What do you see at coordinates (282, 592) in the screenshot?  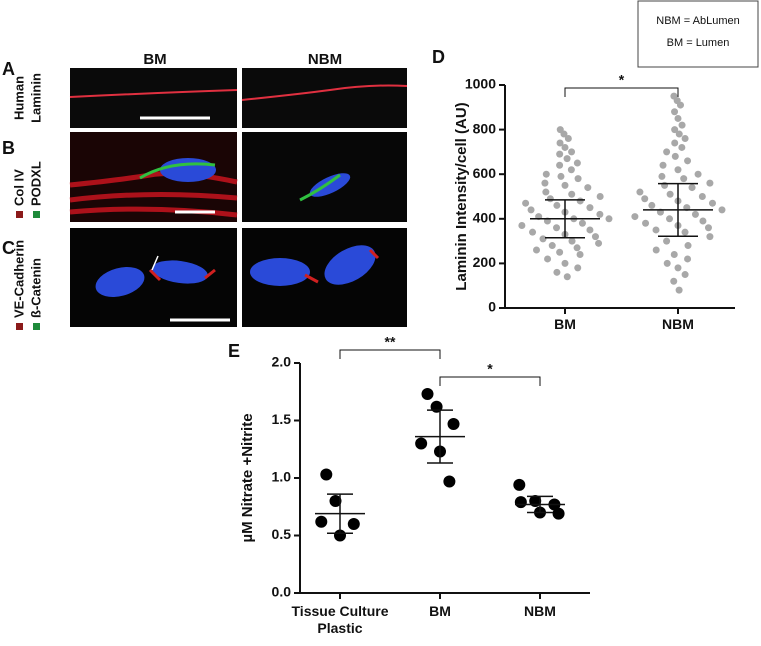 I see `y-tick-label: 0.0` at bounding box center [282, 592].